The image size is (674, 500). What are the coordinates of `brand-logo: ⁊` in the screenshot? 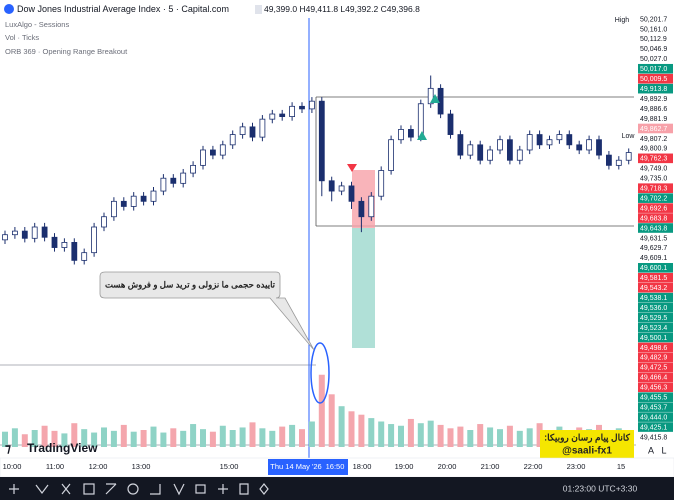 It's located at (8, 448).